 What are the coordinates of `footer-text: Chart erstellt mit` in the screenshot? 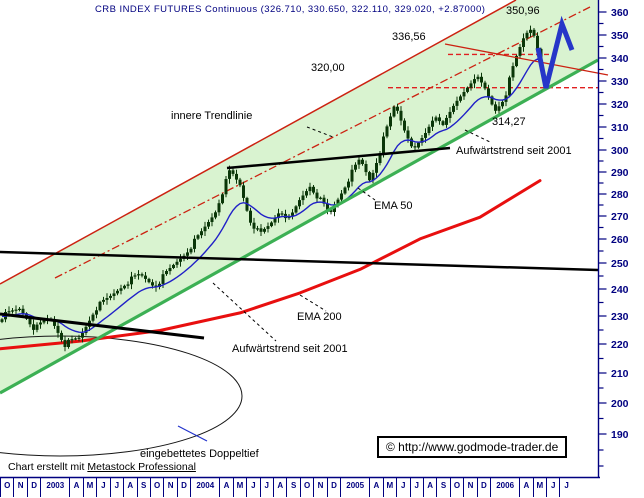 It's located at (48, 467).